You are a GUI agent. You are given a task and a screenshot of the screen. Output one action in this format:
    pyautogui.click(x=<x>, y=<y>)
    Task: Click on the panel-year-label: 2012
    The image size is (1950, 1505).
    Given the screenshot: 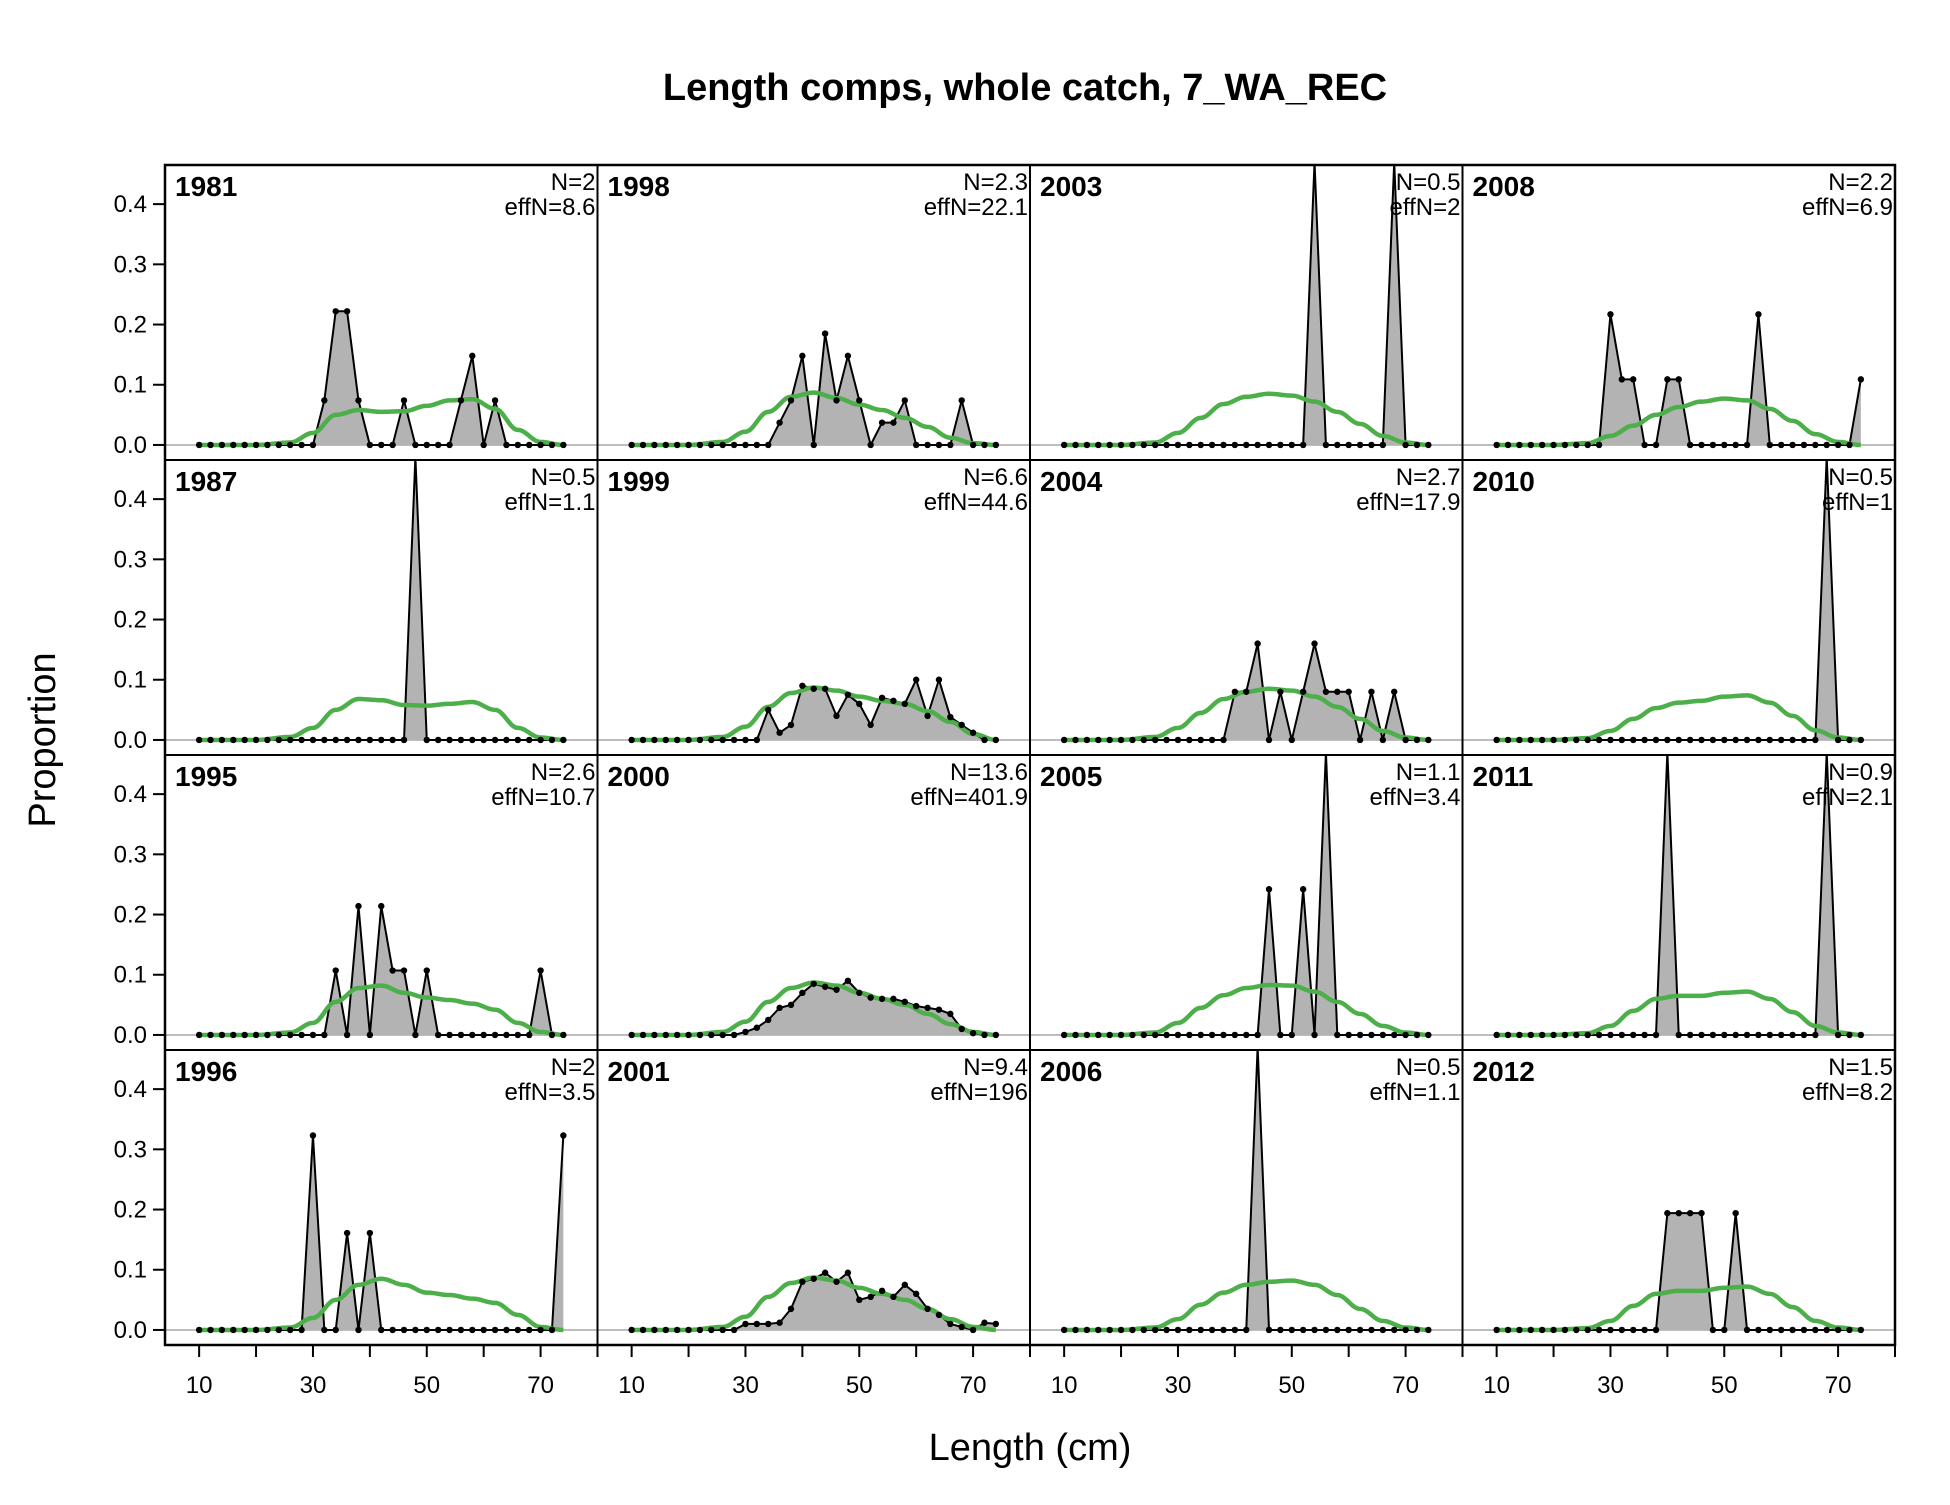 What is the action you would take?
    pyautogui.click(x=1504, y=1071)
    